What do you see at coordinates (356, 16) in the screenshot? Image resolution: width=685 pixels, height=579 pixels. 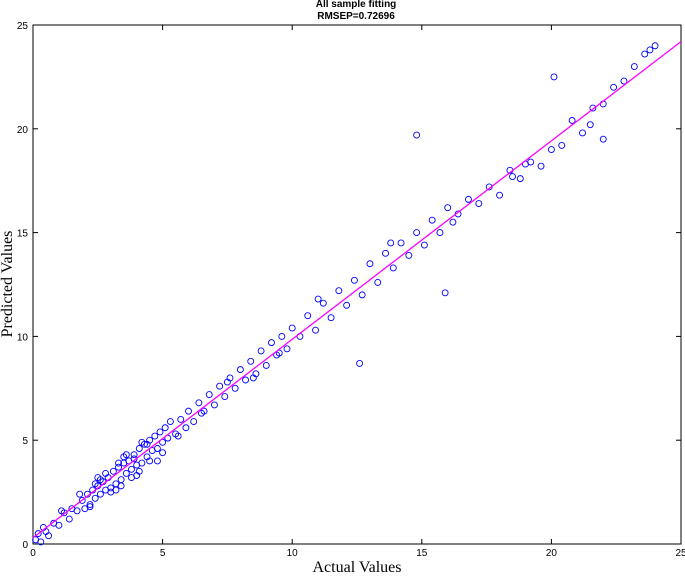 I see `chart-subtitle: RMSEP=0.72696` at bounding box center [356, 16].